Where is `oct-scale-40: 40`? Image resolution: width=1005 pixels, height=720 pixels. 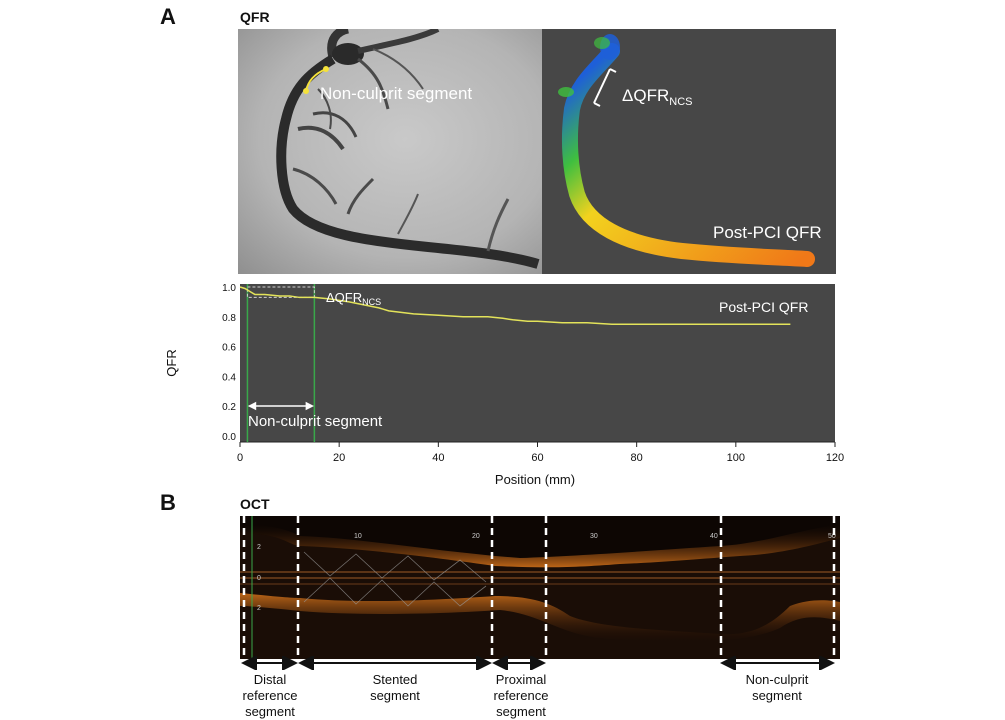
oct-scale-40: 40 is located at coordinates (714, 536).